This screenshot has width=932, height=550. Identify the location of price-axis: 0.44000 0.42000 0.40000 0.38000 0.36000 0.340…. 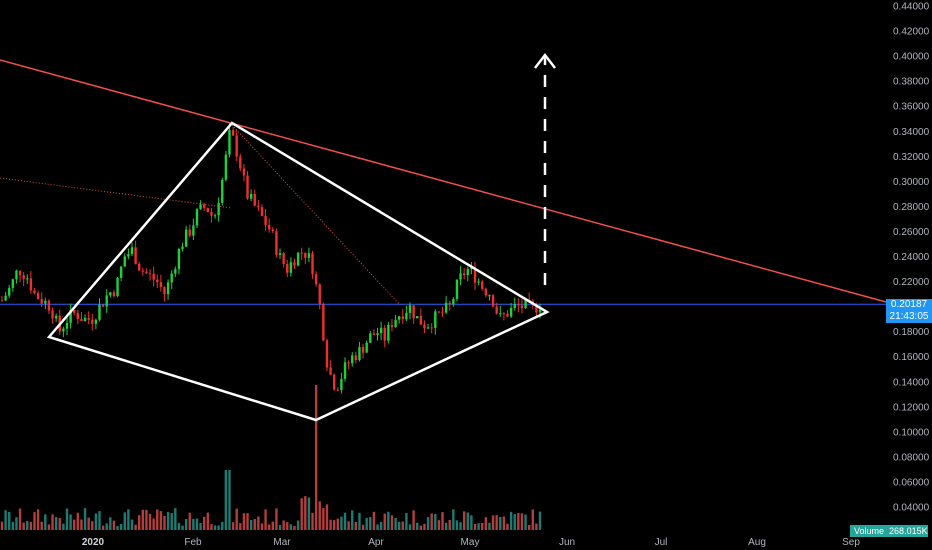
(911, 258).